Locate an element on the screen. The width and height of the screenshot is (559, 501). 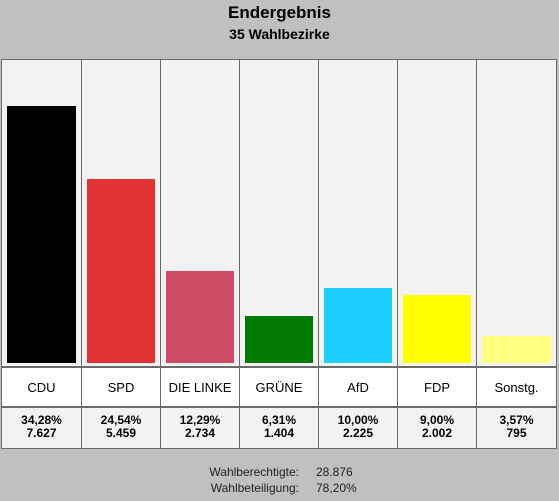
result-values: 10,00% 2.225 is located at coordinates (358, 428).